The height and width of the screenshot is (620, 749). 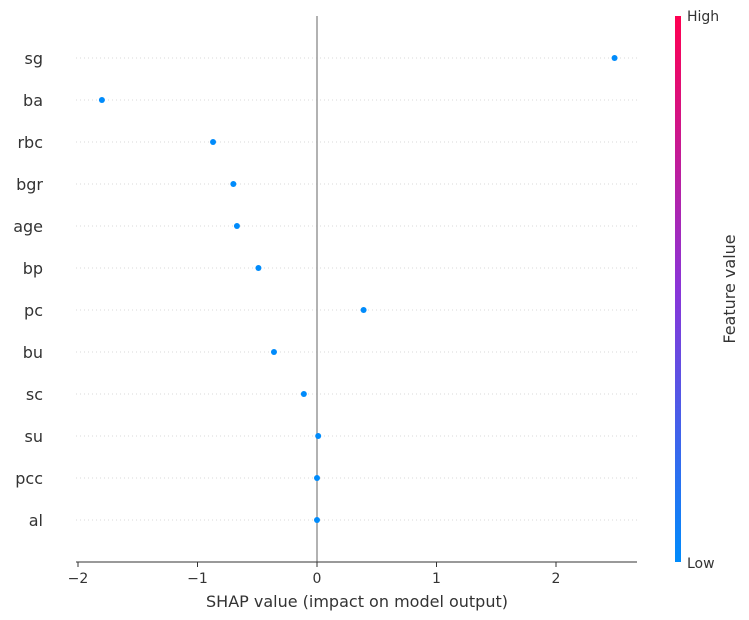 I want to click on point-pcc, so click(x=317, y=478).